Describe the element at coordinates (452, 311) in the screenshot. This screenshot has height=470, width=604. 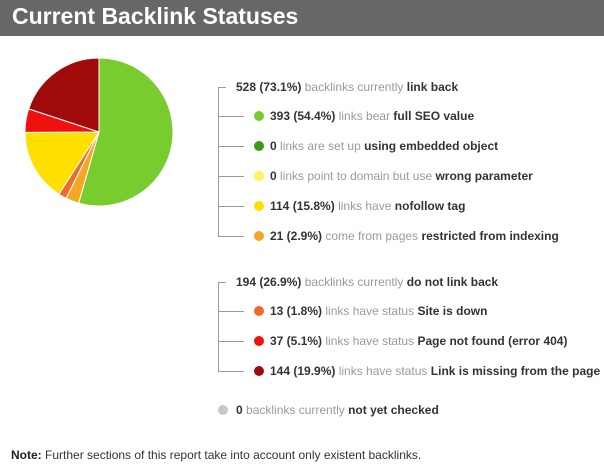
I see `emph: Site is down` at that location.